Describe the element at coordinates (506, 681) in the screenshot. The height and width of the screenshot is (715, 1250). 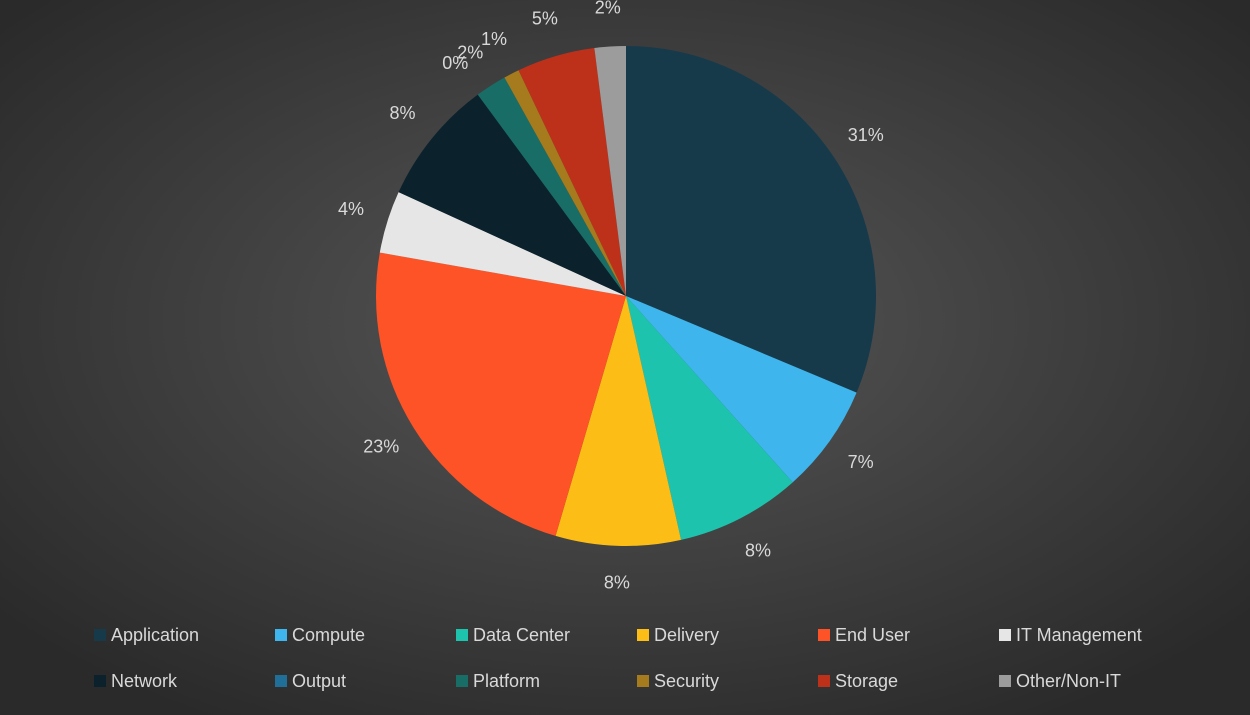
I see `legend-label: Platform` at that location.